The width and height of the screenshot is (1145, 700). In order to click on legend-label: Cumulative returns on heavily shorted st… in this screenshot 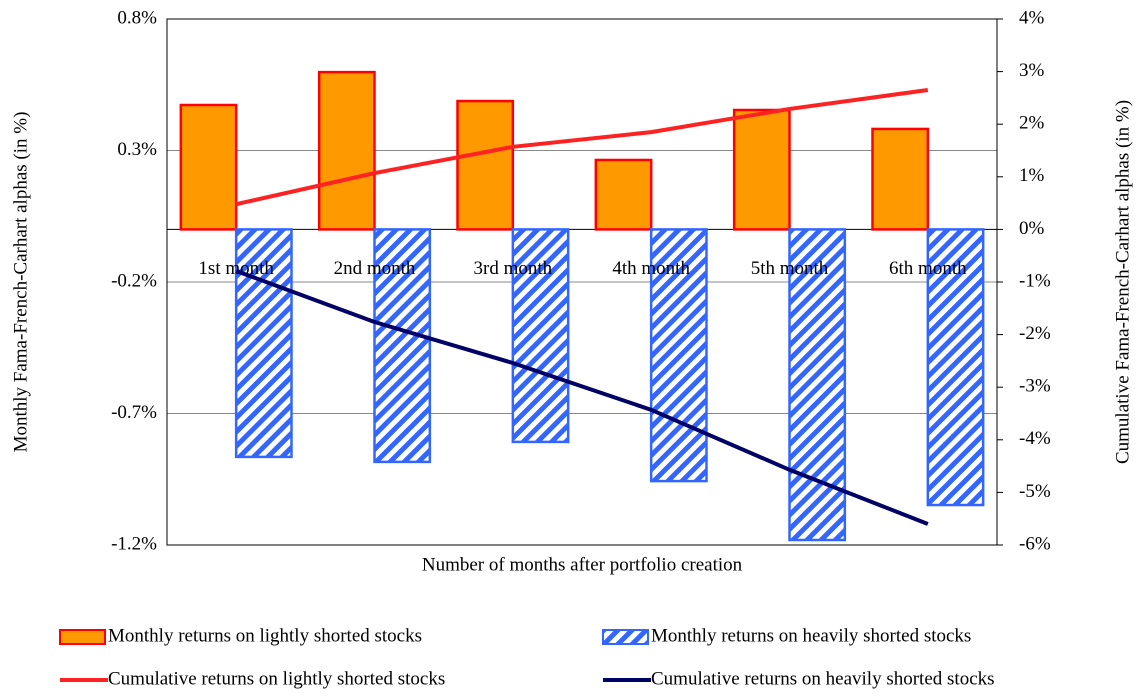, I will do `click(823, 678)`.